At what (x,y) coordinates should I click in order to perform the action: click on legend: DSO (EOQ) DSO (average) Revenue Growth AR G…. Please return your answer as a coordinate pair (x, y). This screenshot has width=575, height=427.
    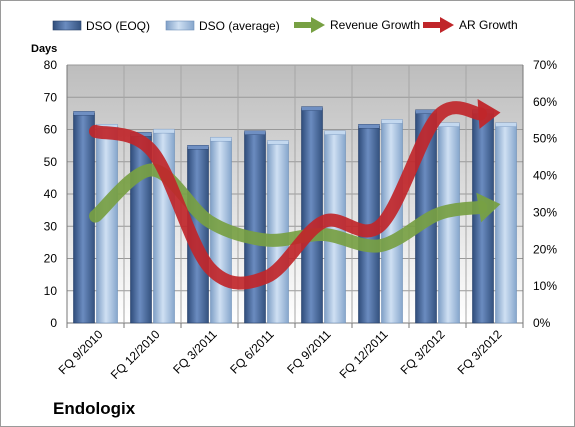
    Looking at the image, I should click on (285, 25).